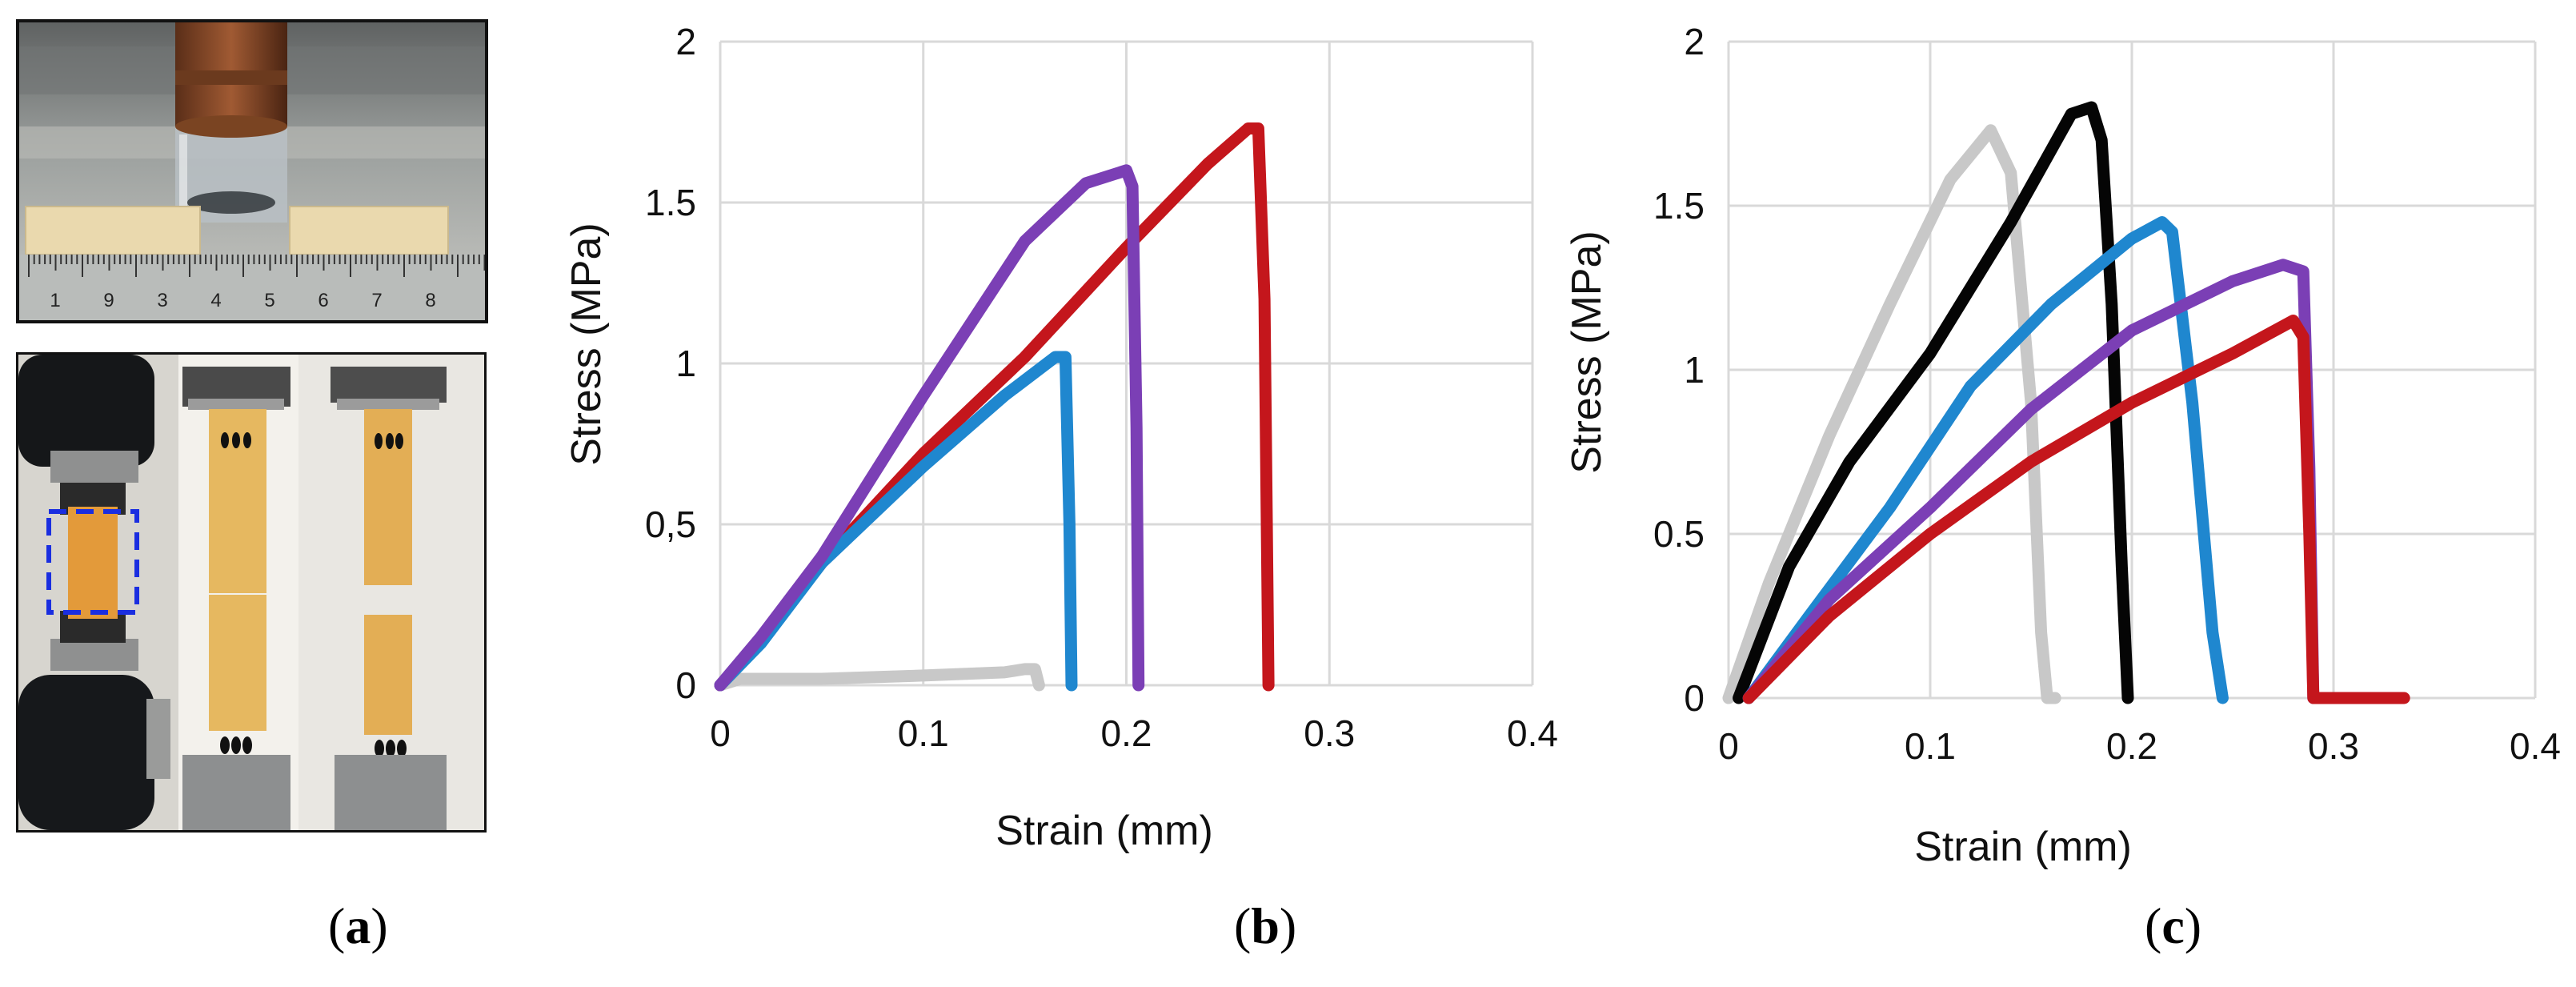  Describe the element at coordinates (92, 562) in the screenshot. I see `dashed-region-box` at that location.